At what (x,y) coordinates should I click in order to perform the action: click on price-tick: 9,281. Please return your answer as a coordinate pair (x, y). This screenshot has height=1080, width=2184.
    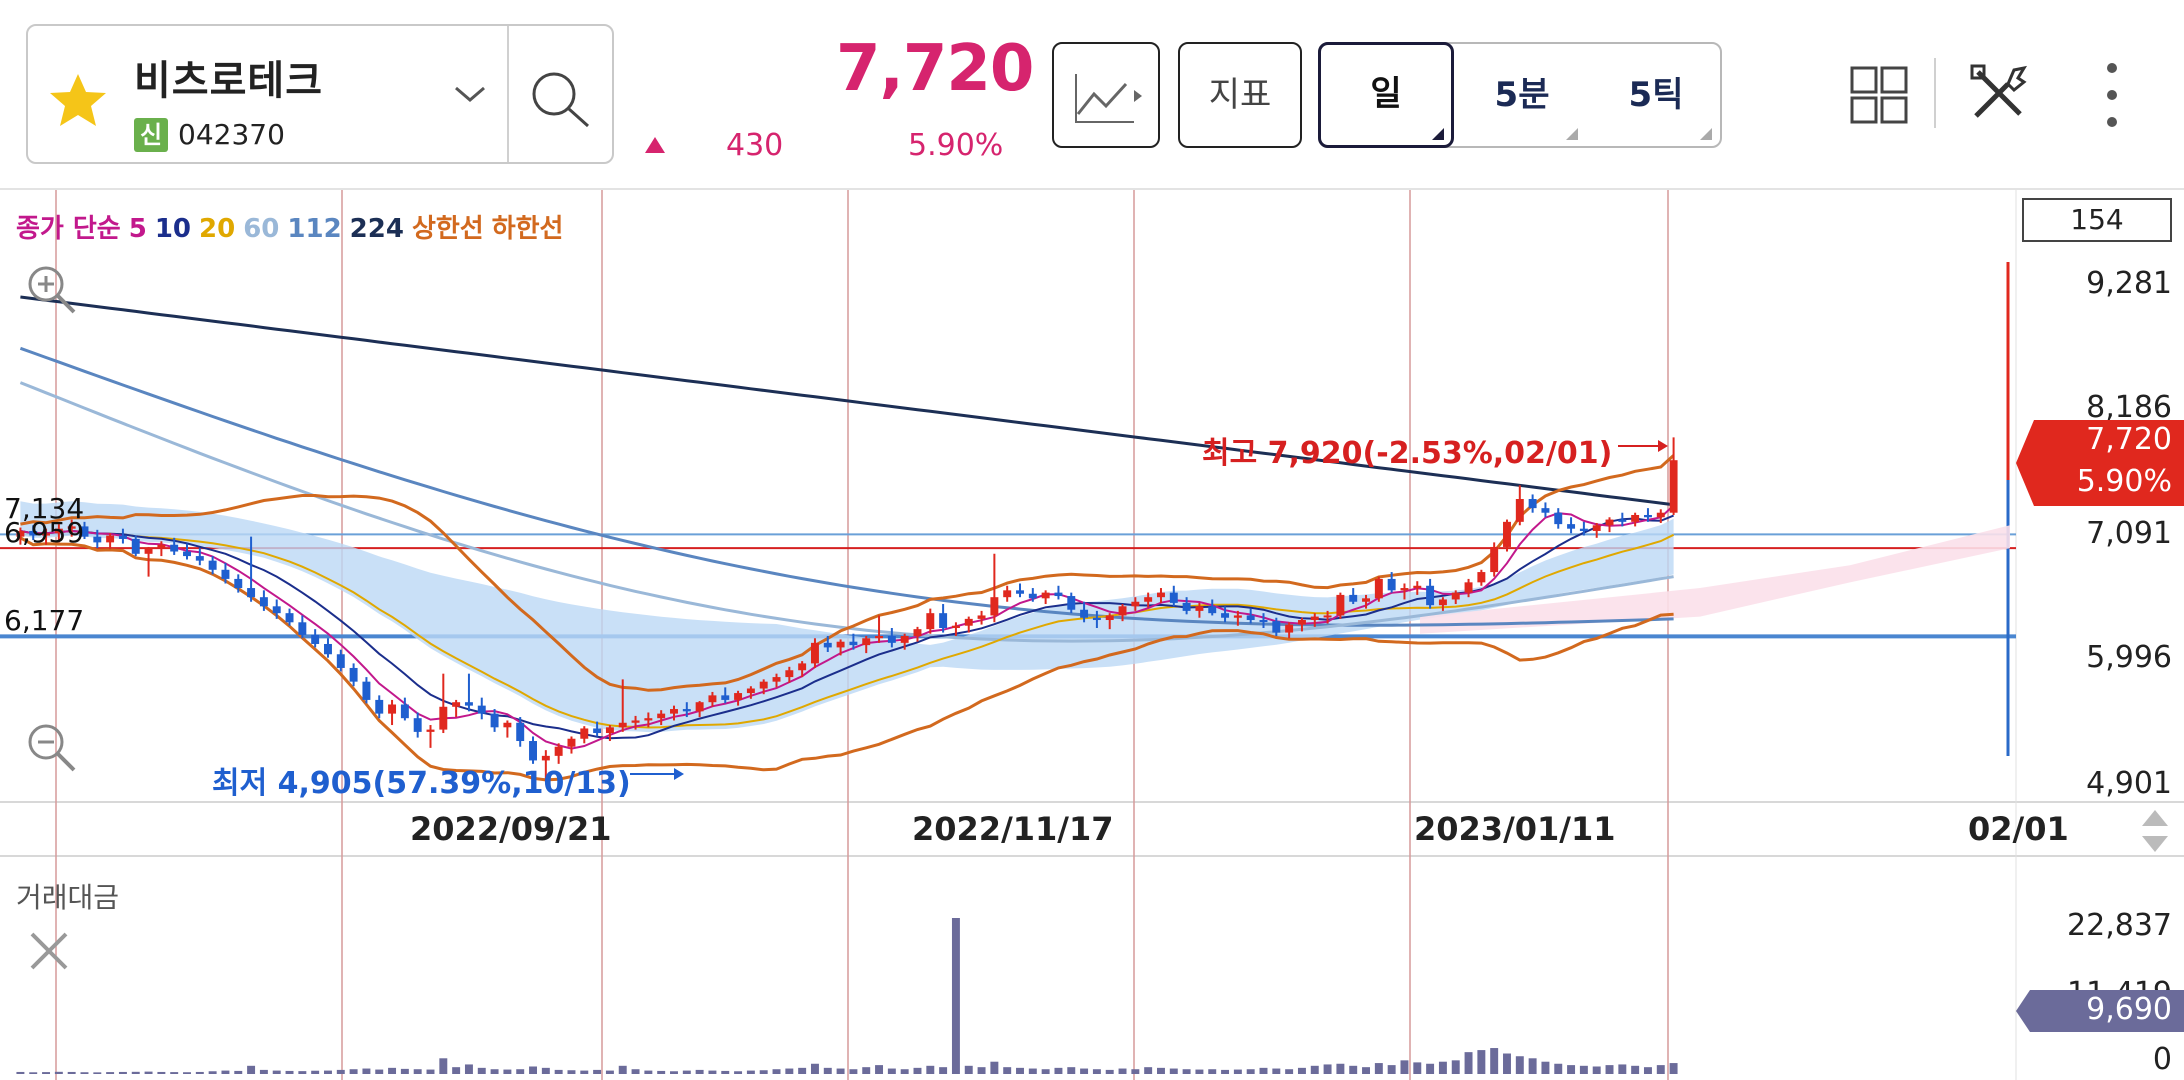
    Looking at the image, I should click on (2129, 283).